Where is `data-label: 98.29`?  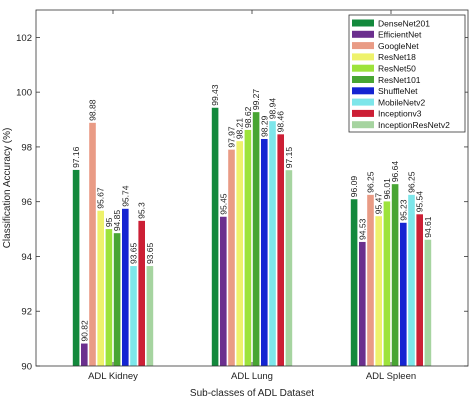
data-label: 98.29 is located at coordinates (264, 126).